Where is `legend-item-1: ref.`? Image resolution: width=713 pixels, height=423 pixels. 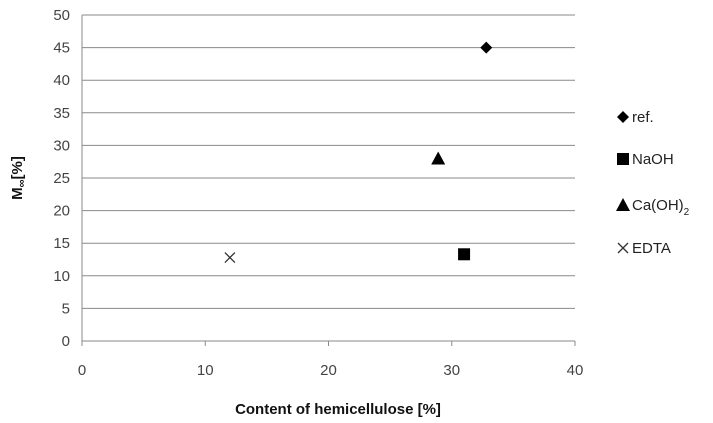
legend-item-1: ref. is located at coordinates (635, 117).